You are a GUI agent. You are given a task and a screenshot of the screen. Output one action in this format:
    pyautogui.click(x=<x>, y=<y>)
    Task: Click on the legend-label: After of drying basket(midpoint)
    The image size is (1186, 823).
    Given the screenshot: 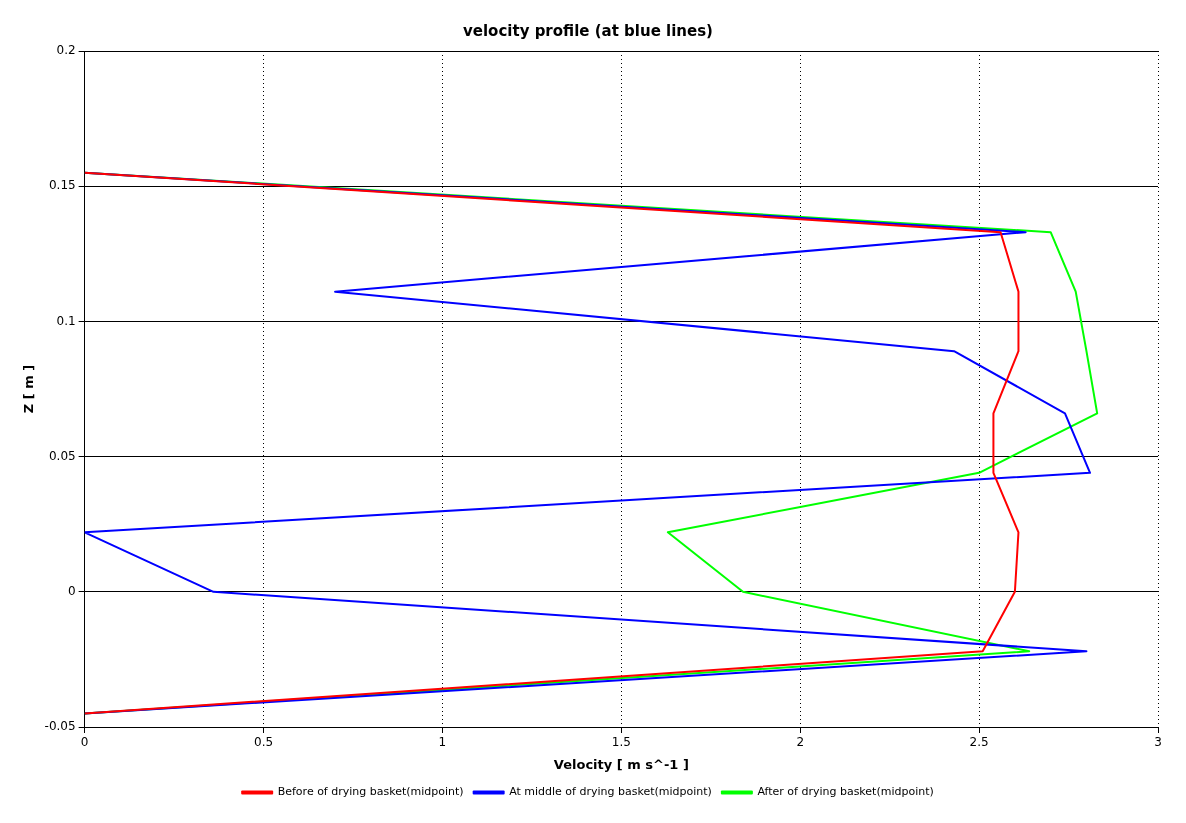 What is the action you would take?
    pyautogui.click(x=845, y=792)
    